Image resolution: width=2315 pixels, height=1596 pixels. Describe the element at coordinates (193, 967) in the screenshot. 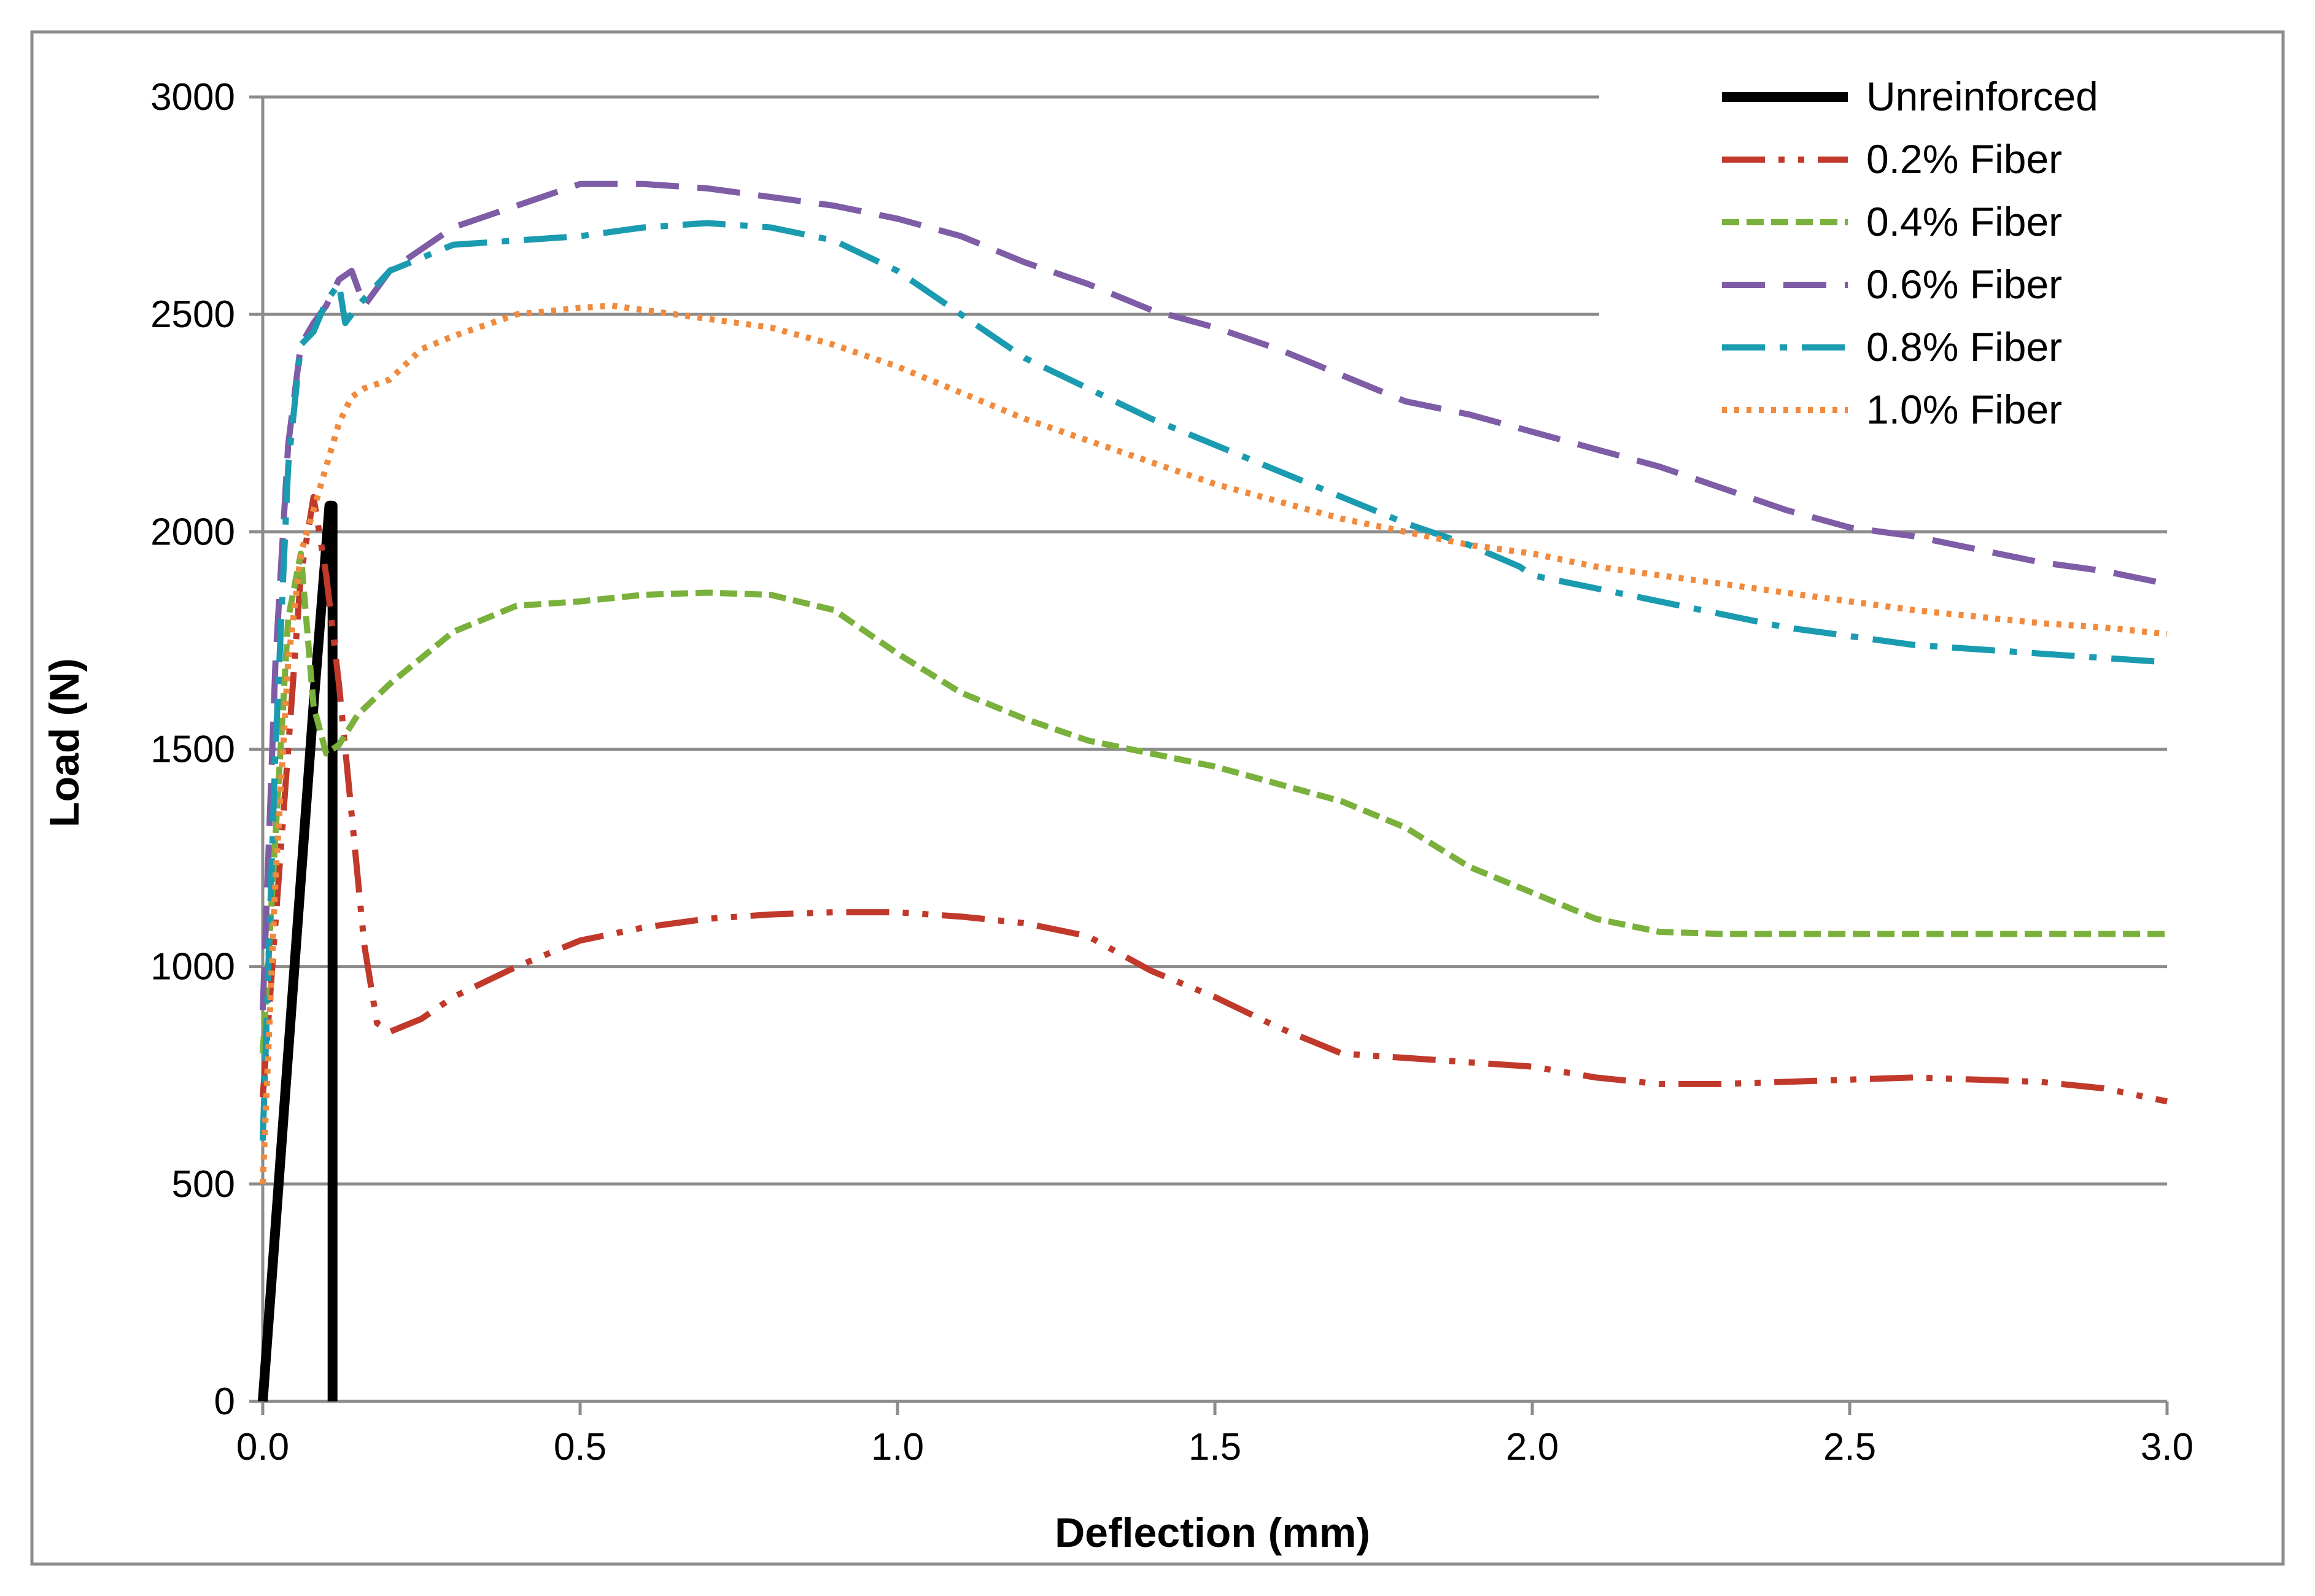

I see `y-tick-label-1000: 1000` at that location.